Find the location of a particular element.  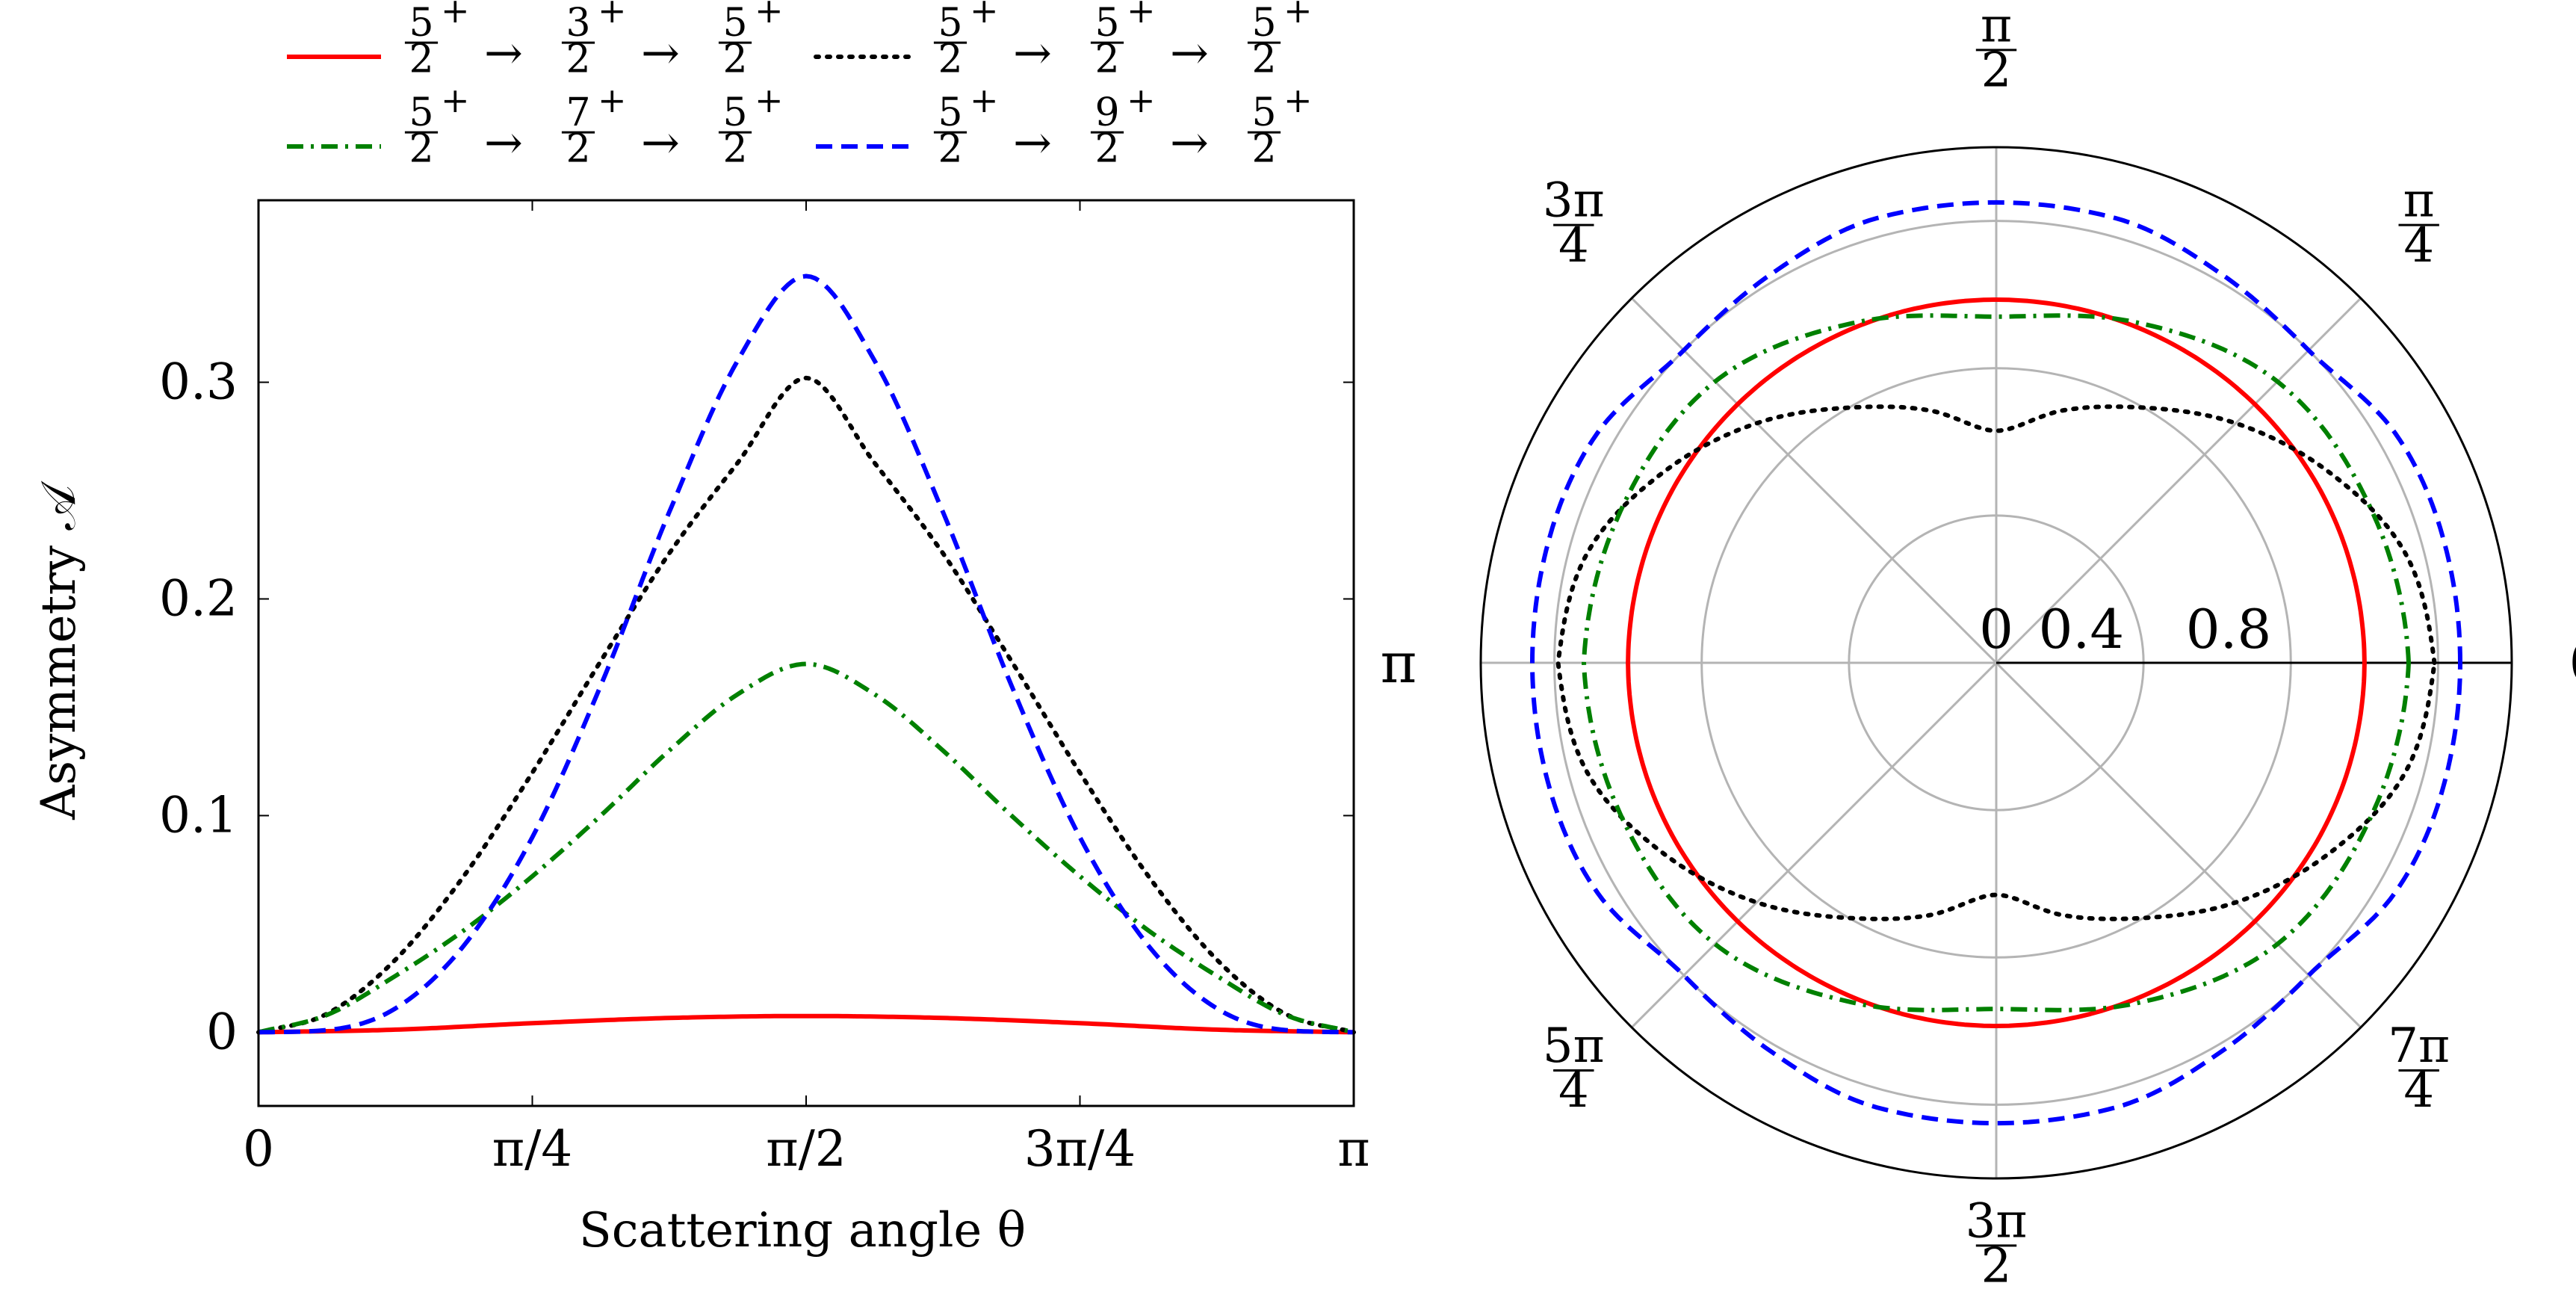

x-tick-label: π/4 is located at coordinates (532, 1149).